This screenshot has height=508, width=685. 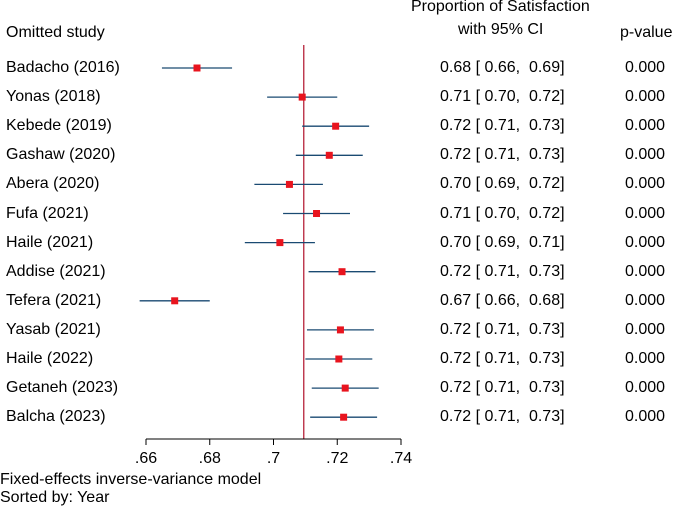 What do you see at coordinates (401, 458) in the screenshot?
I see `x-tick-label: .74` at bounding box center [401, 458].